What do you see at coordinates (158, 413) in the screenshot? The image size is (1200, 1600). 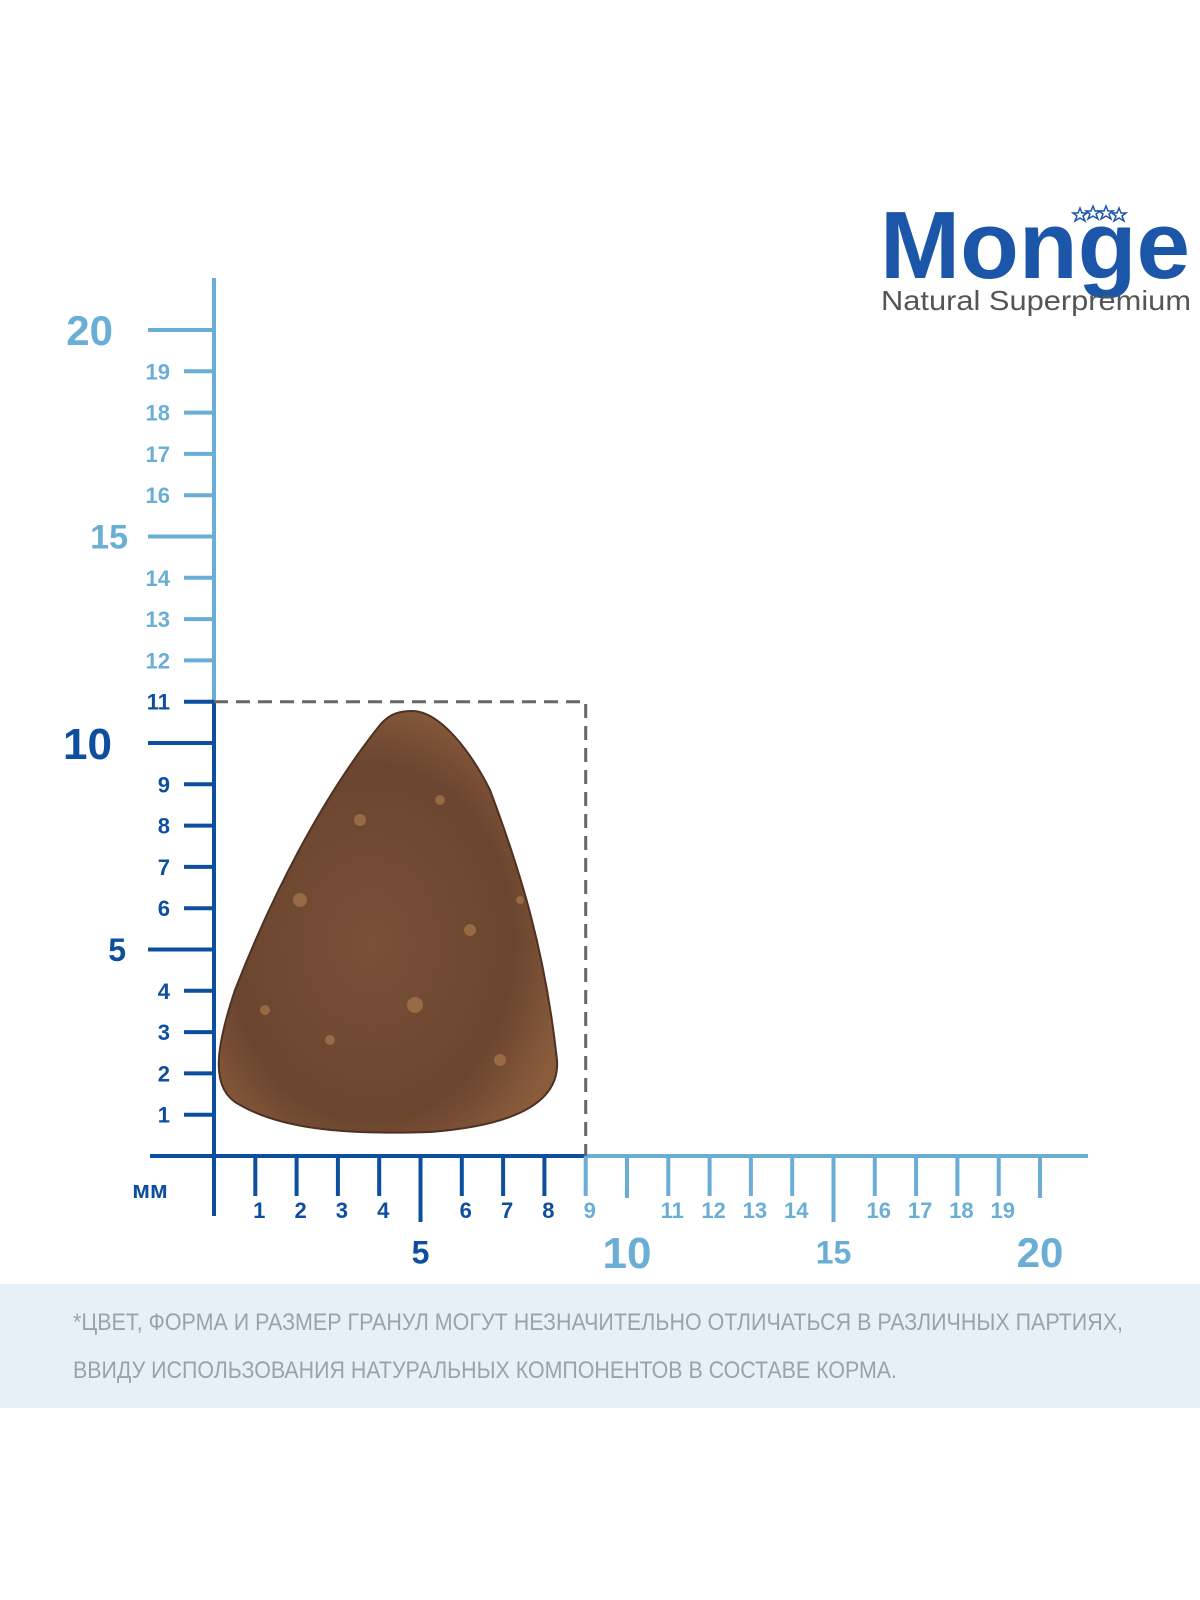 I see `y-tick-label: 18` at bounding box center [158, 413].